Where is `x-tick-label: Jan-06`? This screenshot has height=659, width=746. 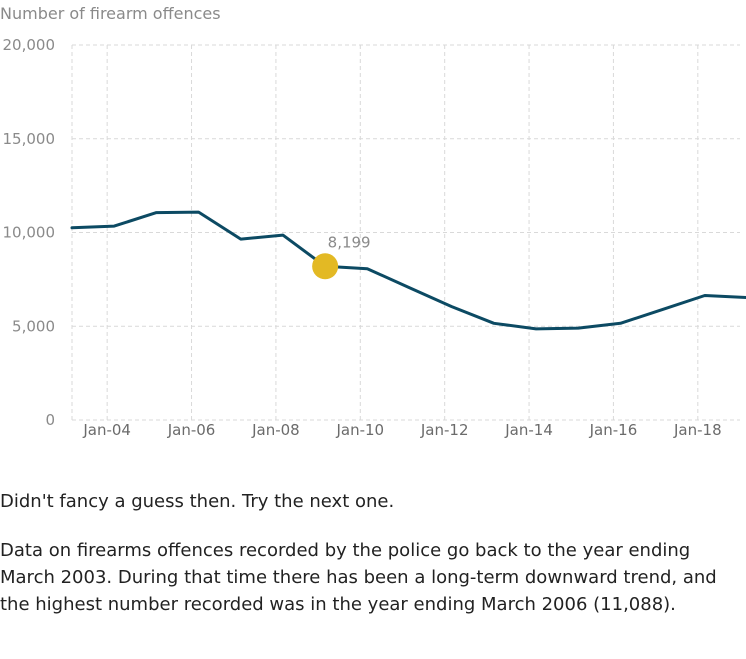
x-tick-label: Jan-06 is located at coordinates (191, 430).